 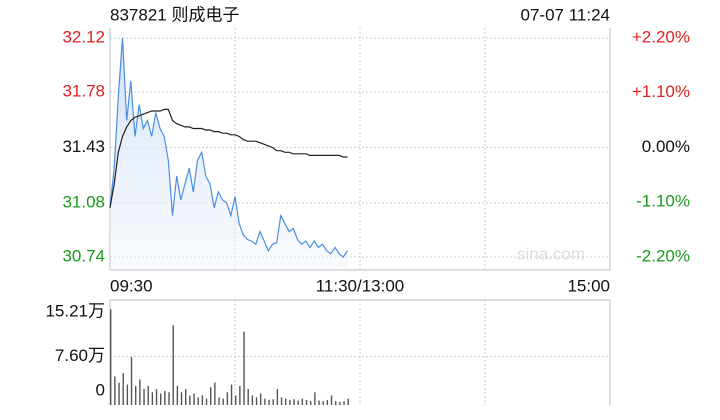 What do you see at coordinates (83, 146) in the screenshot?
I see `y-tick-label: 31.43` at bounding box center [83, 146].